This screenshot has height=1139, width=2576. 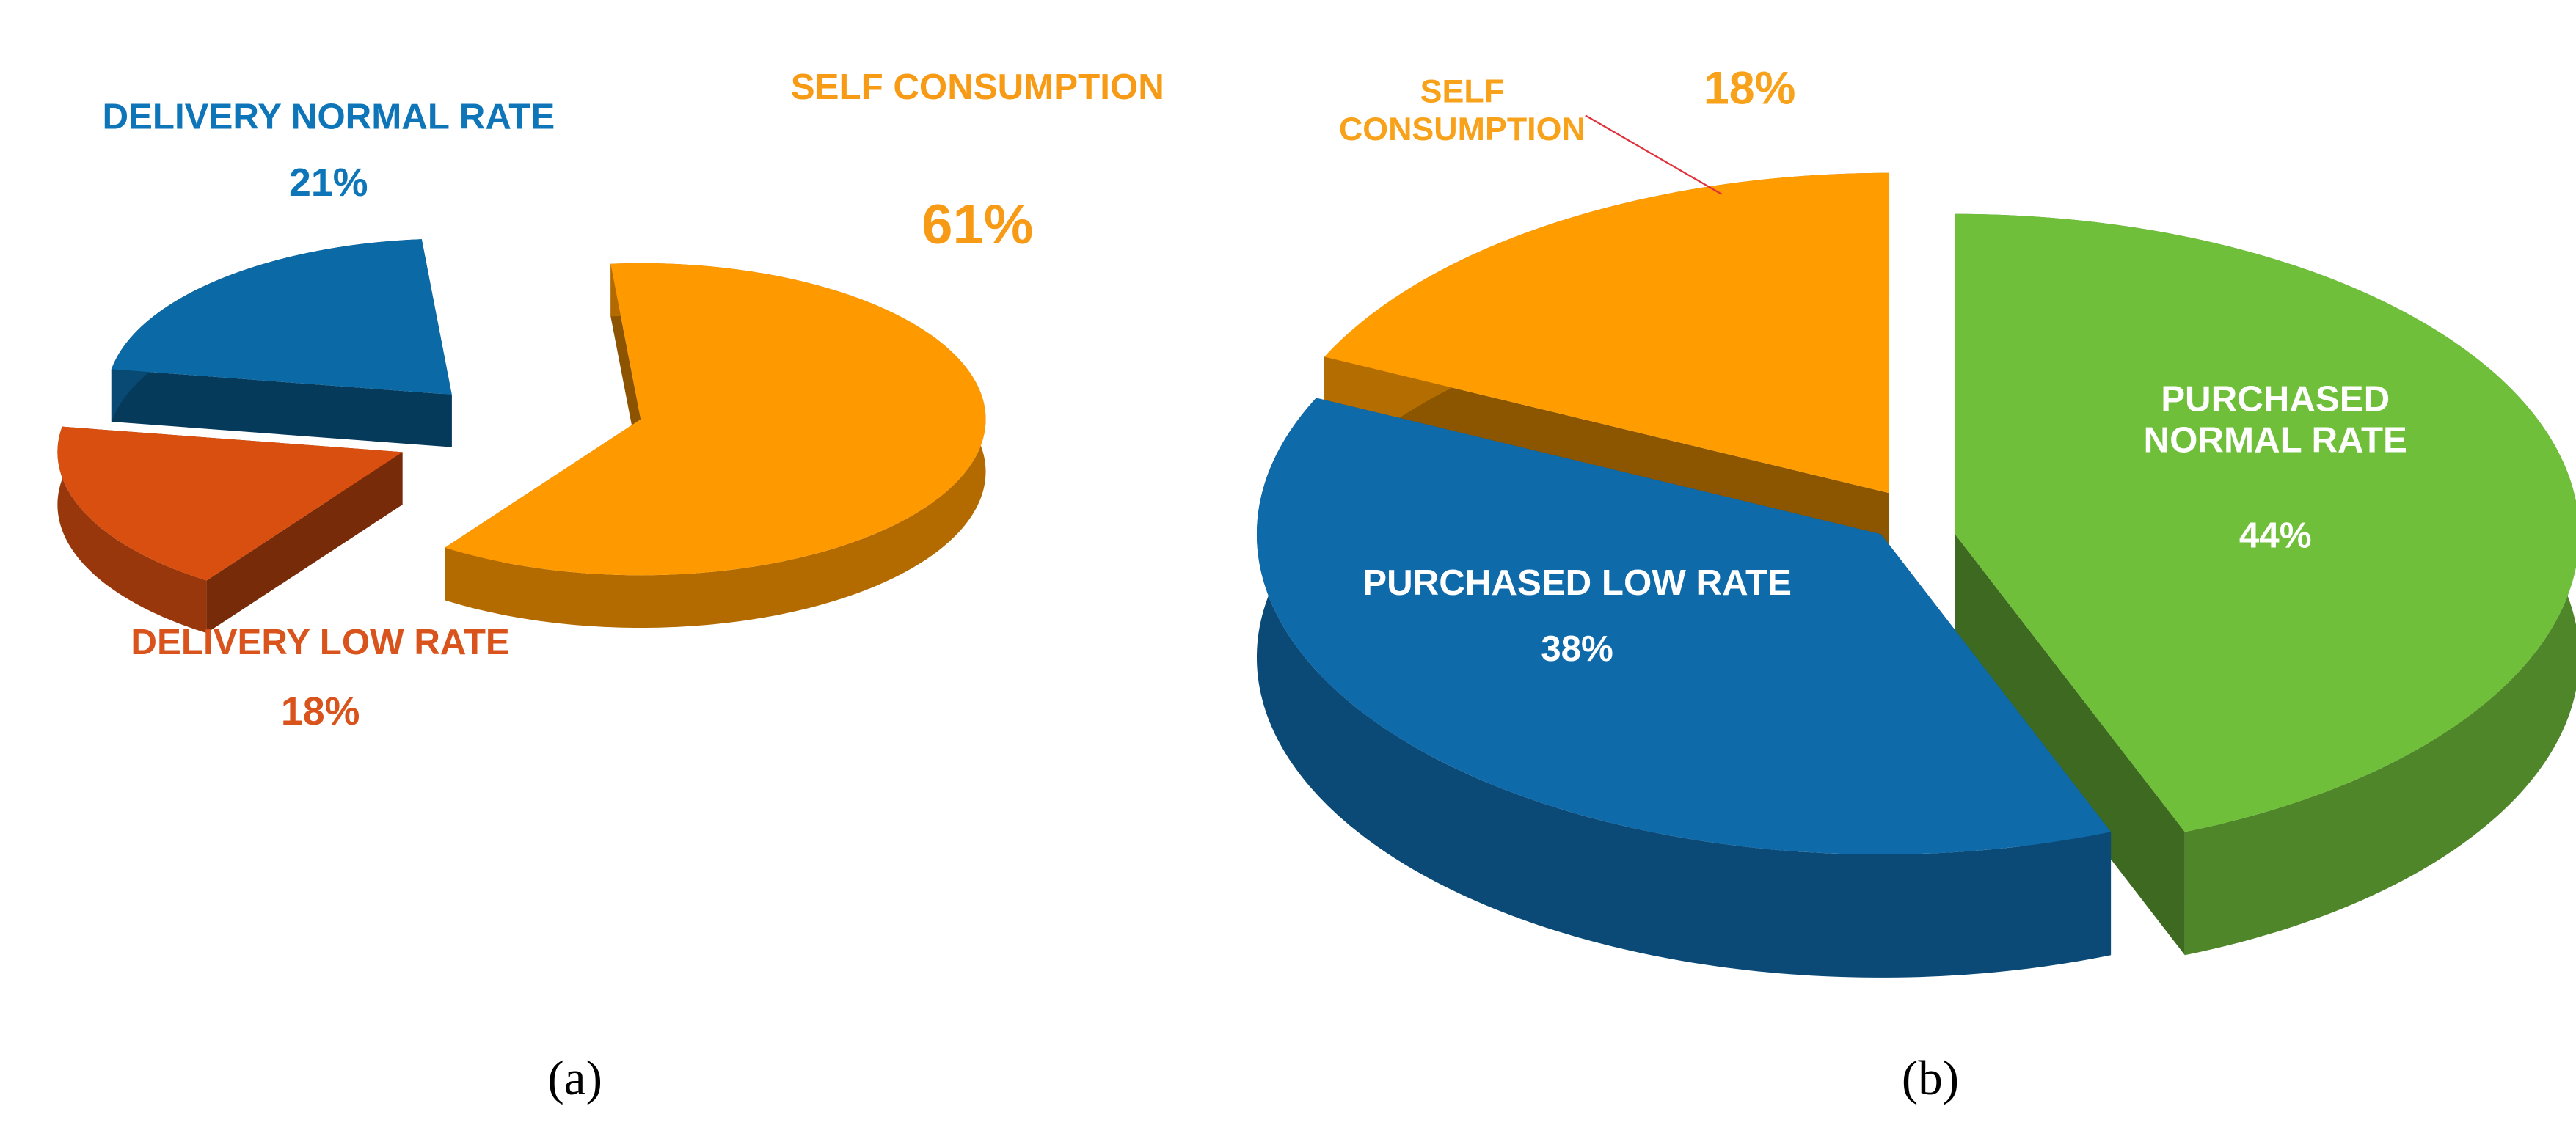 I want to click on value-label: 44%, so click(x=2275, y=535).